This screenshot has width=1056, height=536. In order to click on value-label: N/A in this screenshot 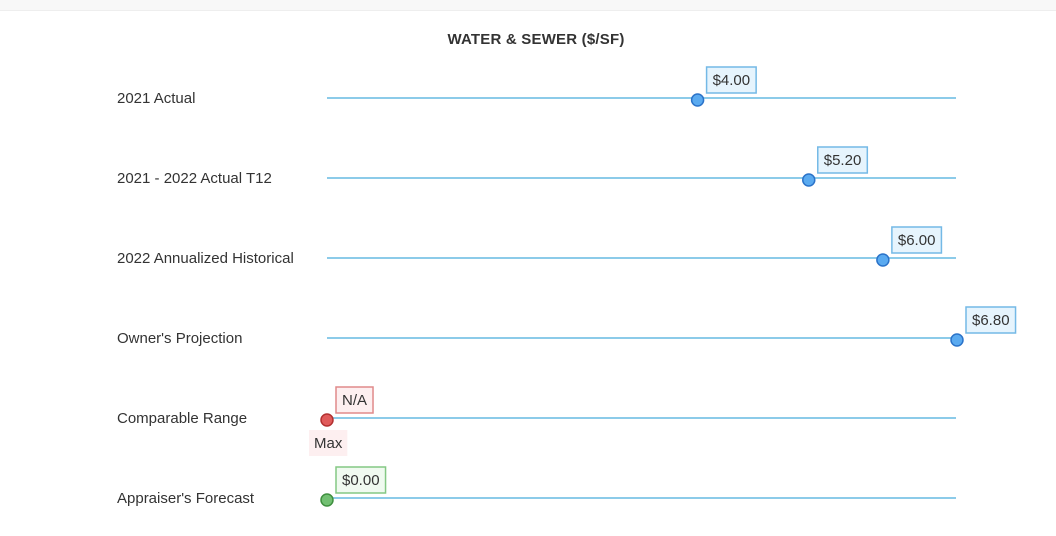, I will do `click(354, 400)`.